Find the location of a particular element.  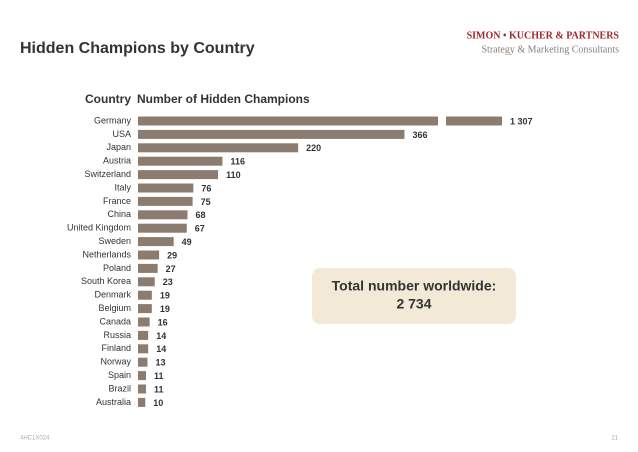

value-label: 16 is located at coordinates (163, 322).